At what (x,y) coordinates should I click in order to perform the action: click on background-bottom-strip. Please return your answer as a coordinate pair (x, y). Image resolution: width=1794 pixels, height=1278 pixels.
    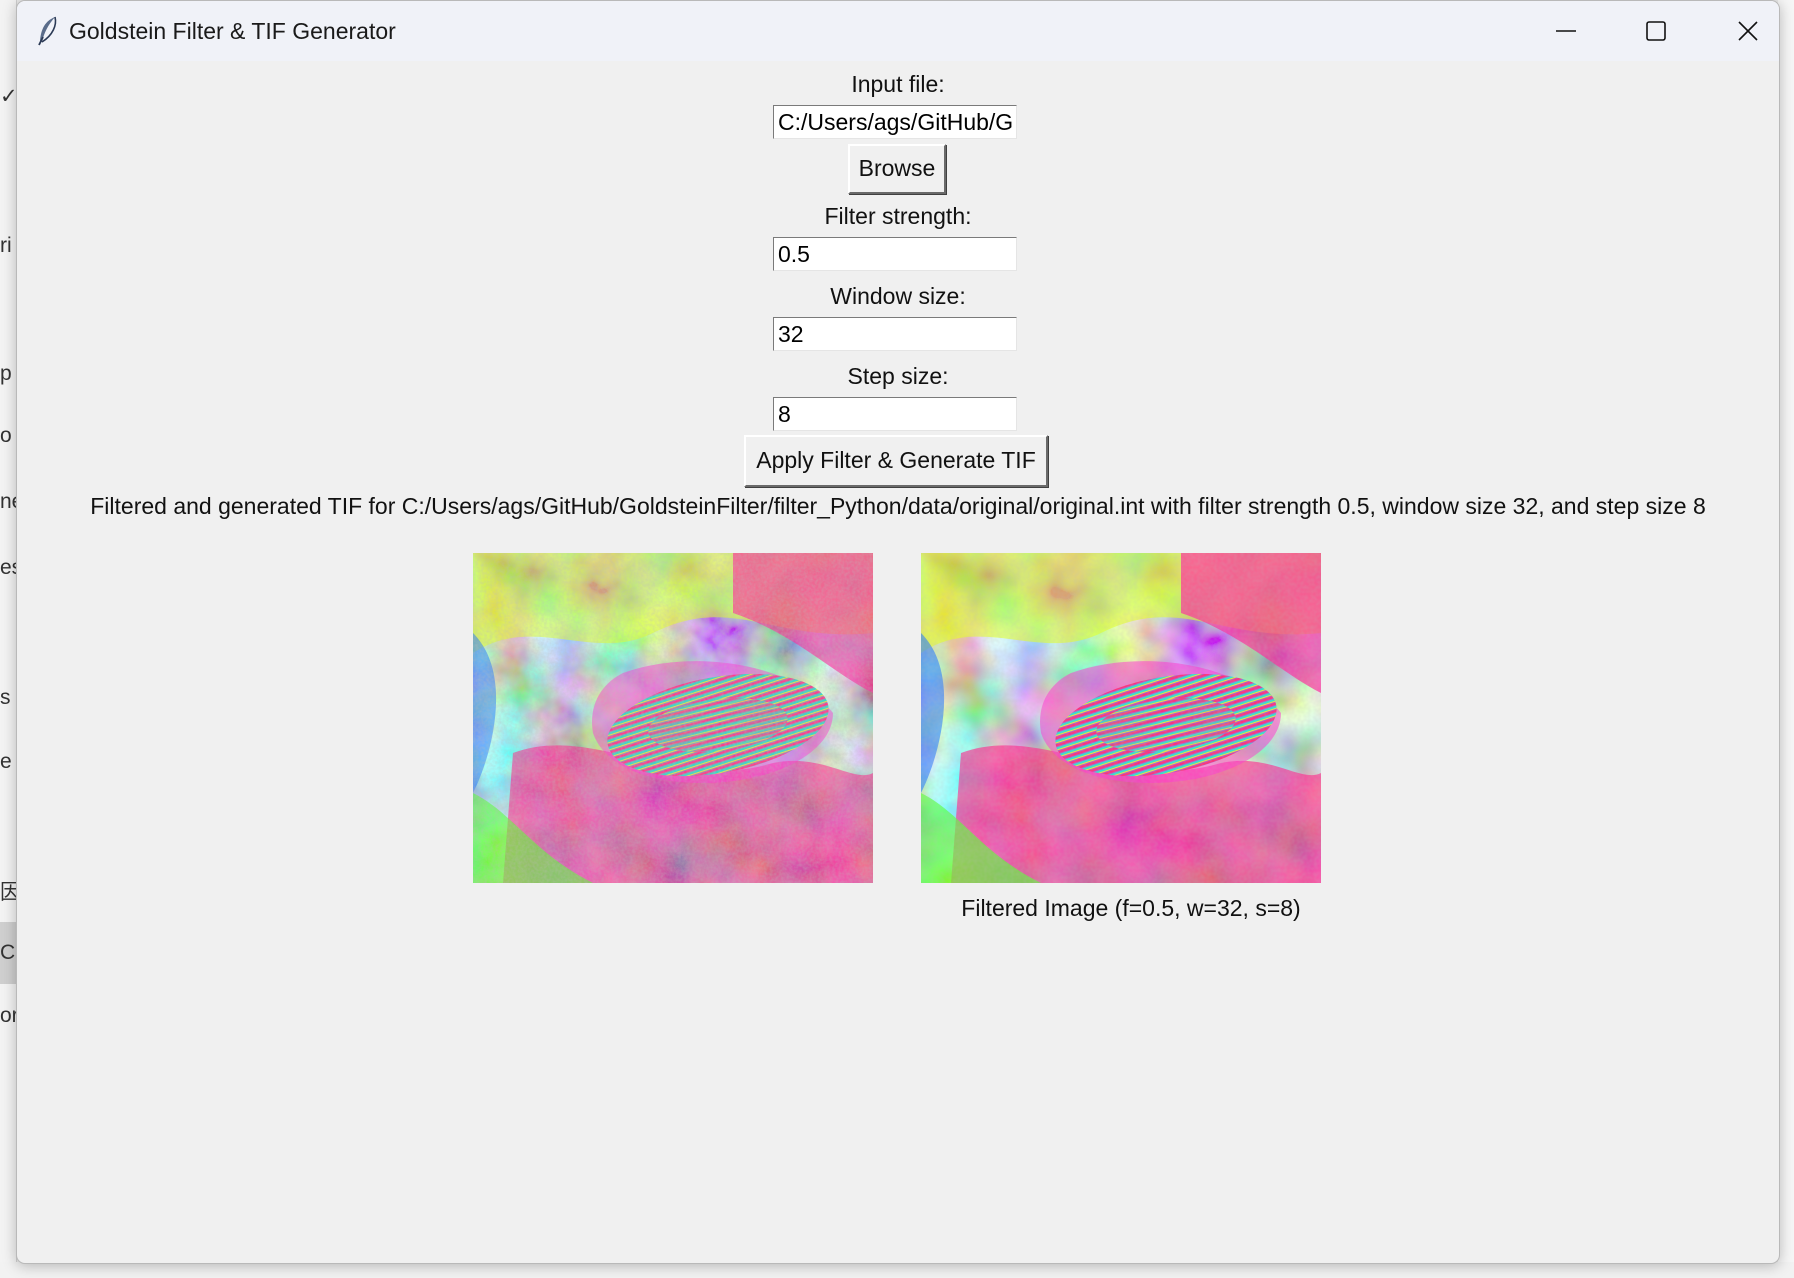
    Looking at the image, I should click on (897, 1270).